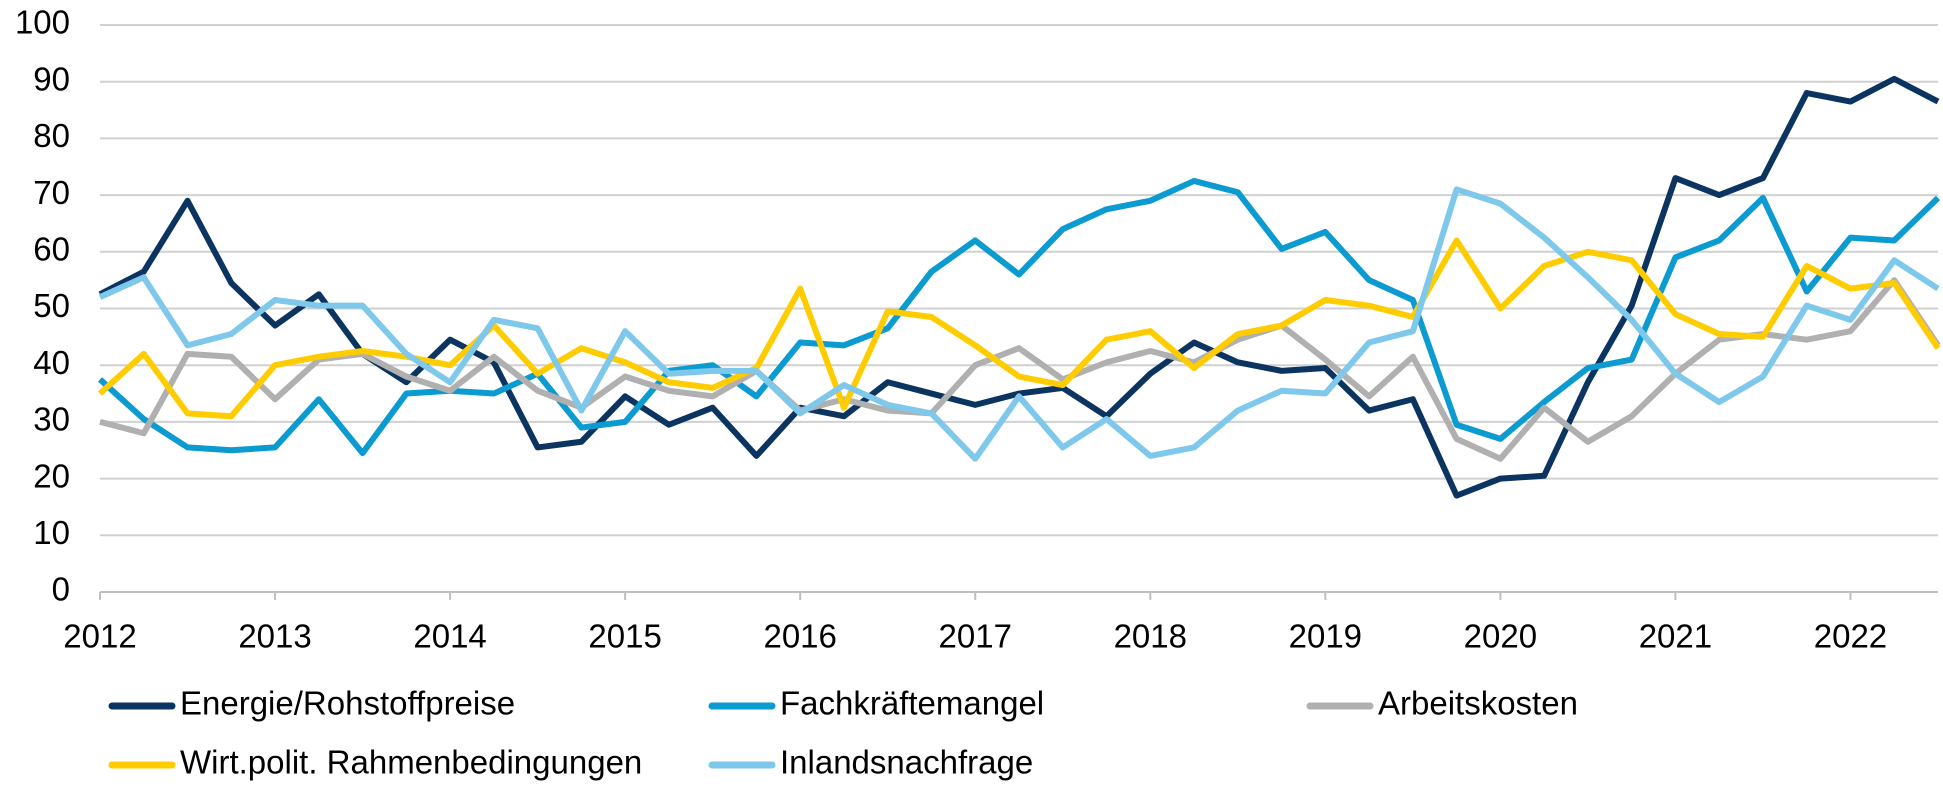 The width and height of the screenshot is (1943, 788). Describe the element at coordinates (1150, 636) in the screenshot. I see `x-tick-label: 2018` at that location.